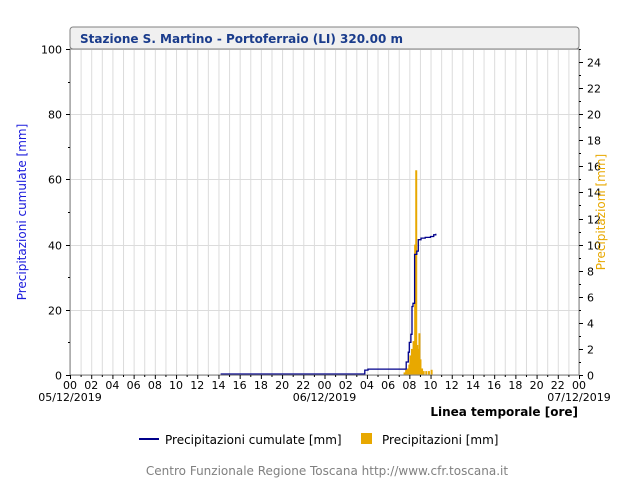 The image size is (640, 480). What do you see at coordinates (55, 213) in the screenshot?
I see `y-axis-left: 0 20 40 60 80 100` at bounding box center [55, 213].